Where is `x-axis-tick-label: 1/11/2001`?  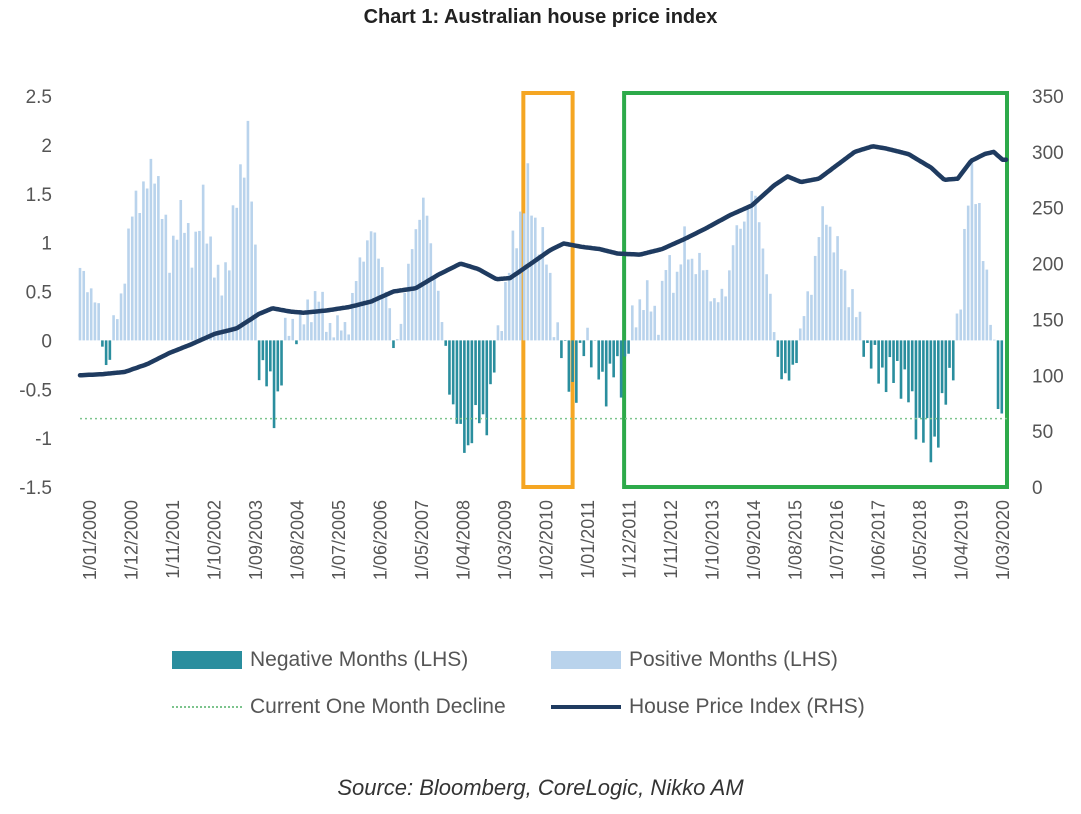 x-axis-tick-label: 1/11/2001 is located at coordinates (173, 539).